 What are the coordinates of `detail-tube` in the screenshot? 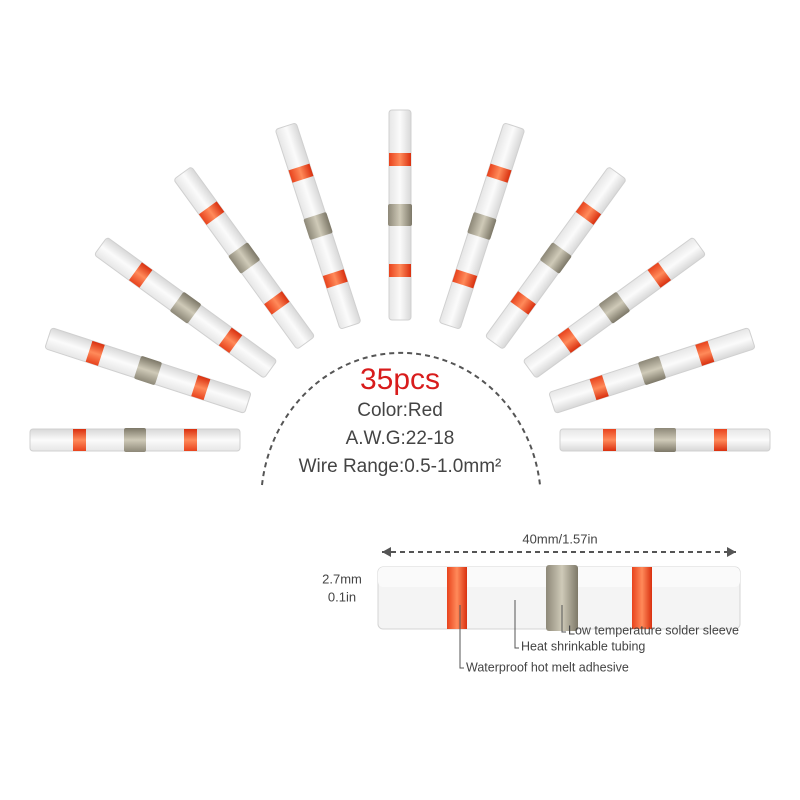 It's located at (559, 598).